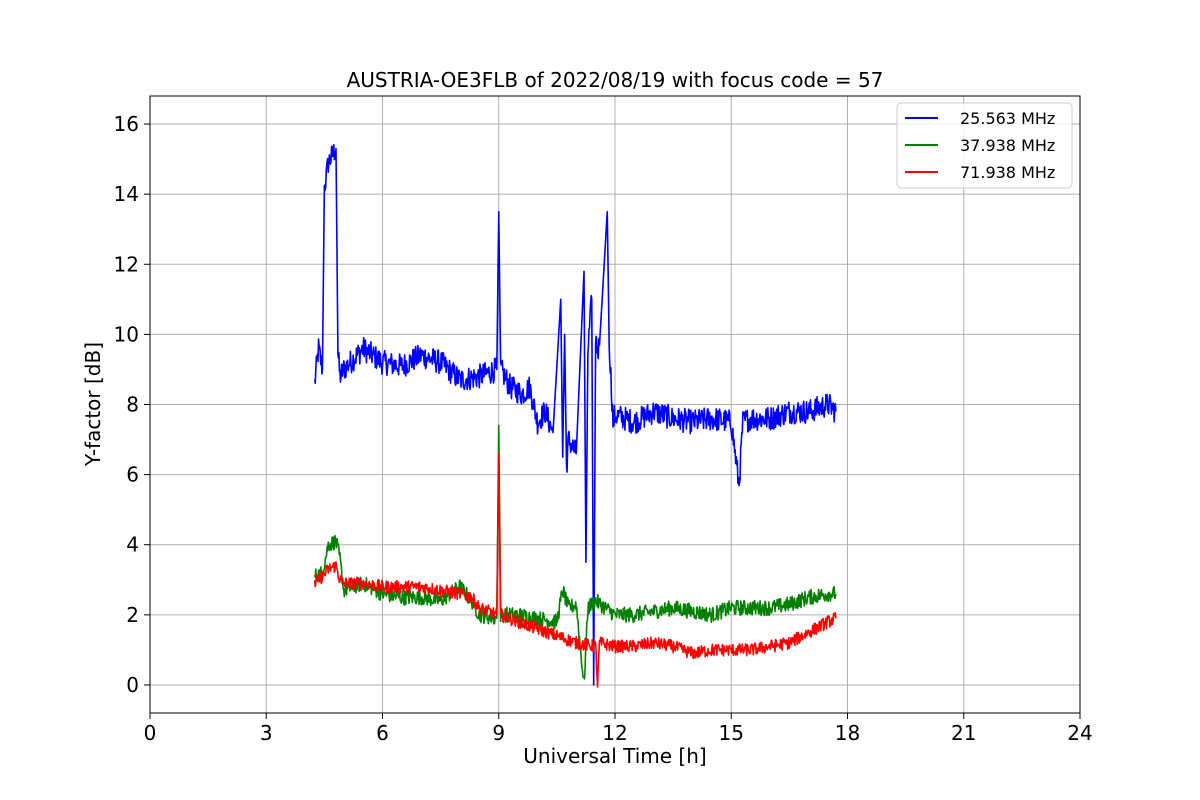 This screenshot has width=1200, height=800. Describe the element at coordinates (132, 475) in the screenshot. I see `y-tick-label: 6` at that location.